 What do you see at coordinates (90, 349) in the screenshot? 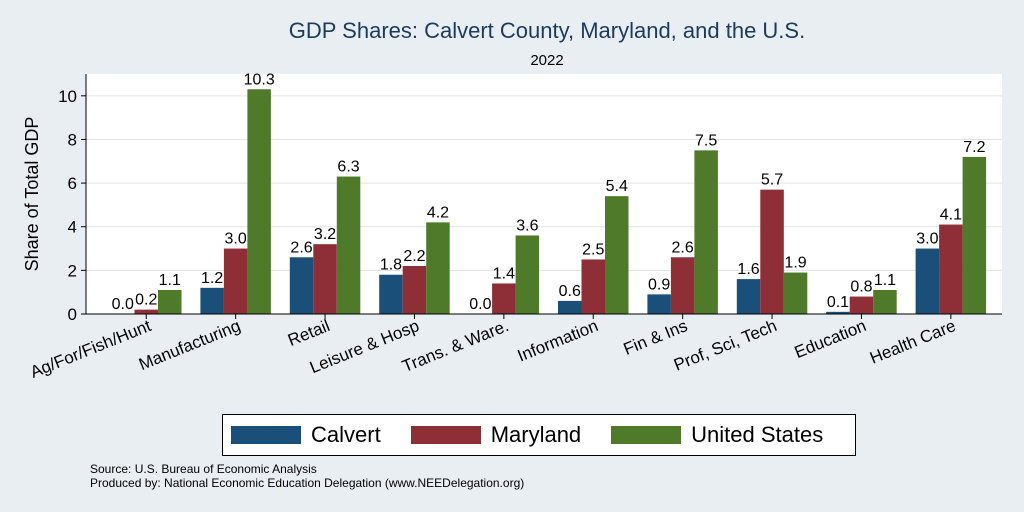
I see `x-tick-label: Ag/For/Fish/Hunt` at bounding box center [90, 349].